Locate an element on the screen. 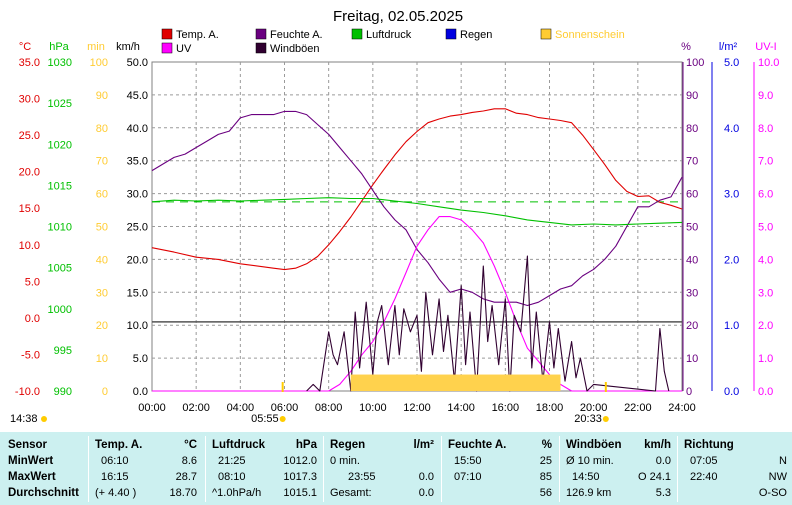 This screenshot has width=792, height=505. axis-unit-humidity: % is located at coordinates (686, 47).